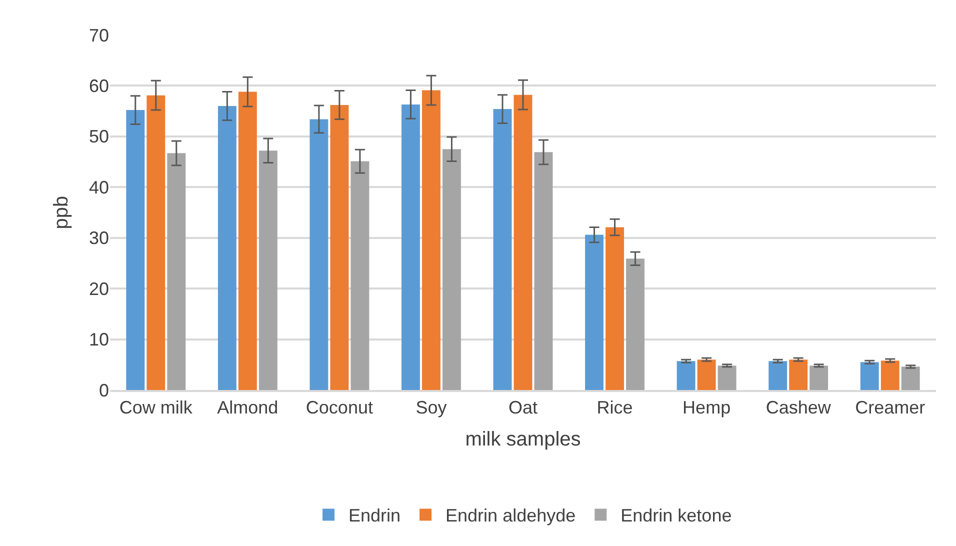 The height and width of the screenshot is (546, 956). What do you see at coordinates (339, 407) in the screenshot?
I see `x-tick-label: Coconut` at bounding box center [339, 407].